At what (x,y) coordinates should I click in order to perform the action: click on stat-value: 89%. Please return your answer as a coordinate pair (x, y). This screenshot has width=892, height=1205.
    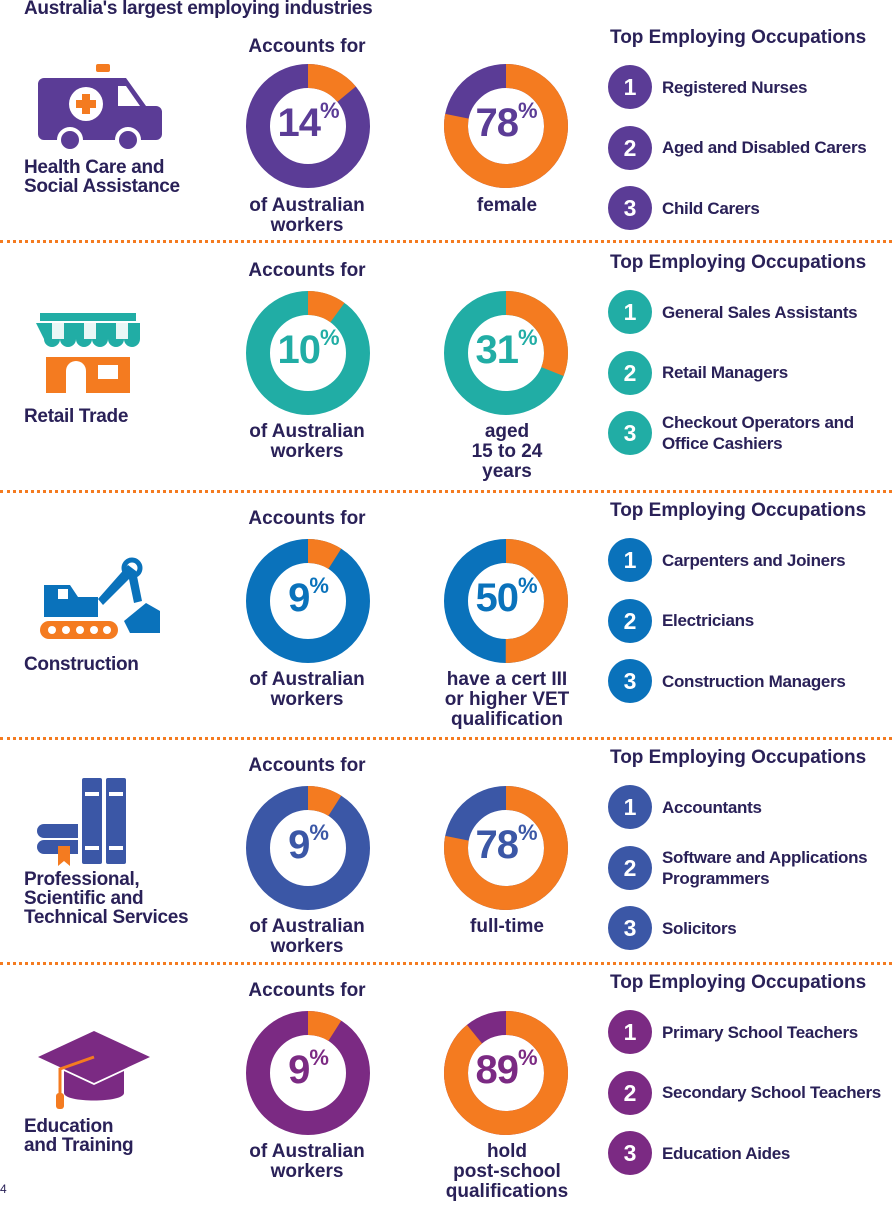
    Looking at the image, I should click on (506, 1069).